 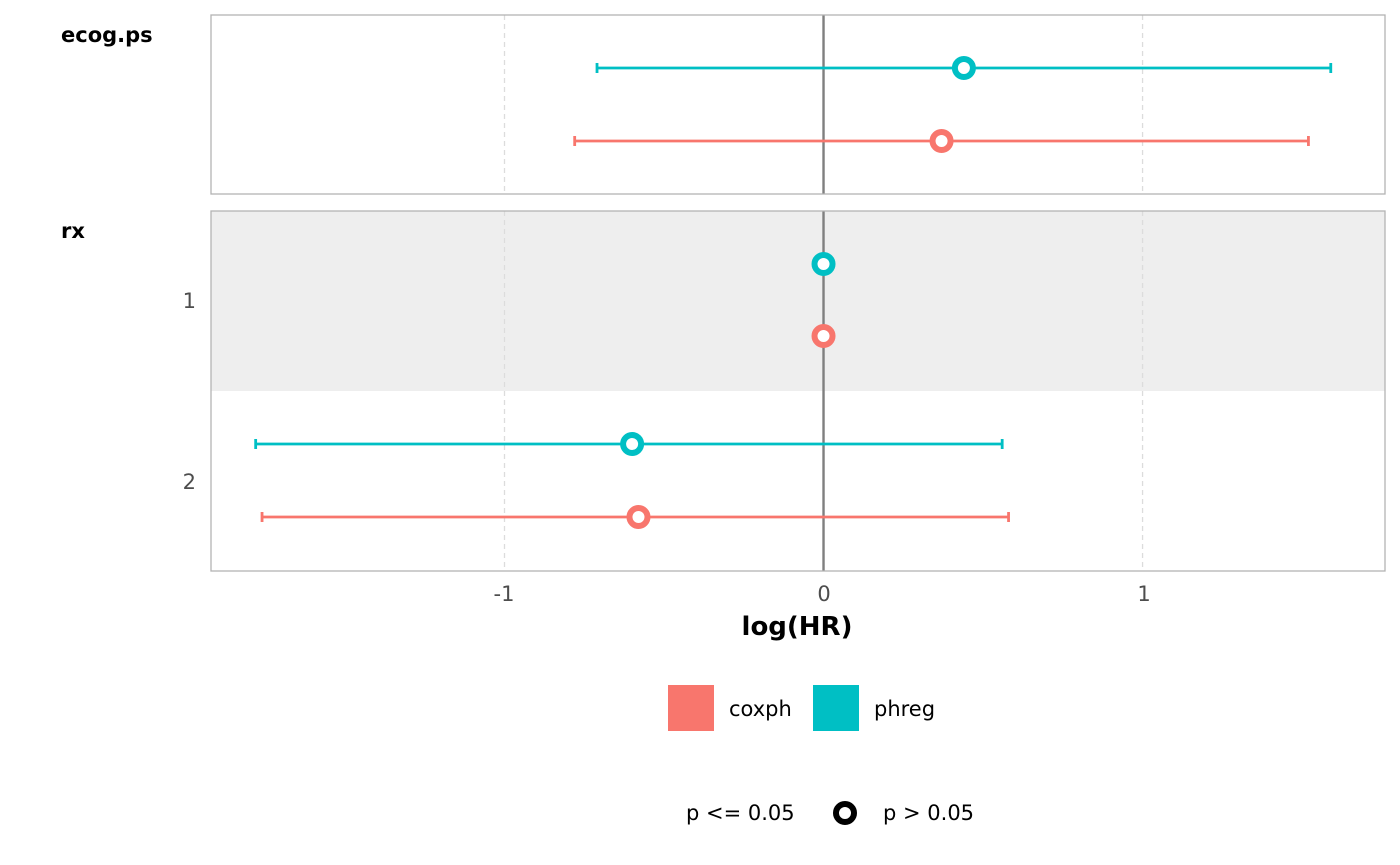 I want to click on x-axis-title: log(HR), so click(x=797, y=627).